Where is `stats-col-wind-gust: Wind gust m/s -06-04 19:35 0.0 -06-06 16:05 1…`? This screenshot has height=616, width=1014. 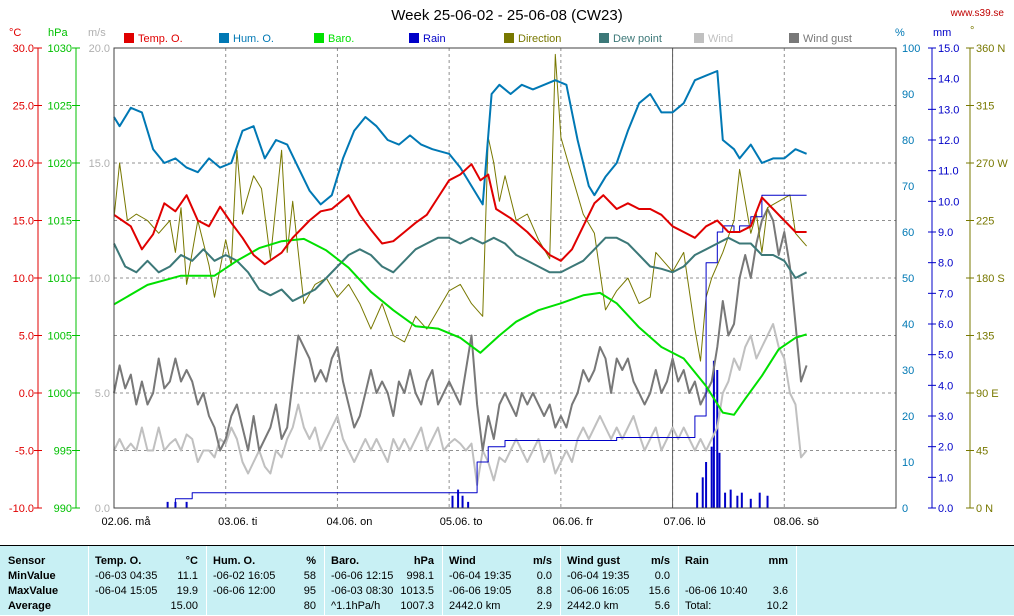
stats-col-wind-gust: Wind gust m/s -06-04 19:35 0.0 -06-06 16:05 1… is located at coordinates (619, 581).